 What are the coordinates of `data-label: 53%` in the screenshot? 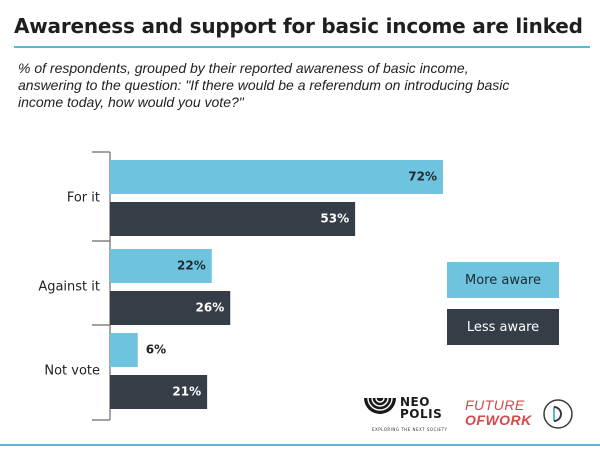 It's located at (334, 219).